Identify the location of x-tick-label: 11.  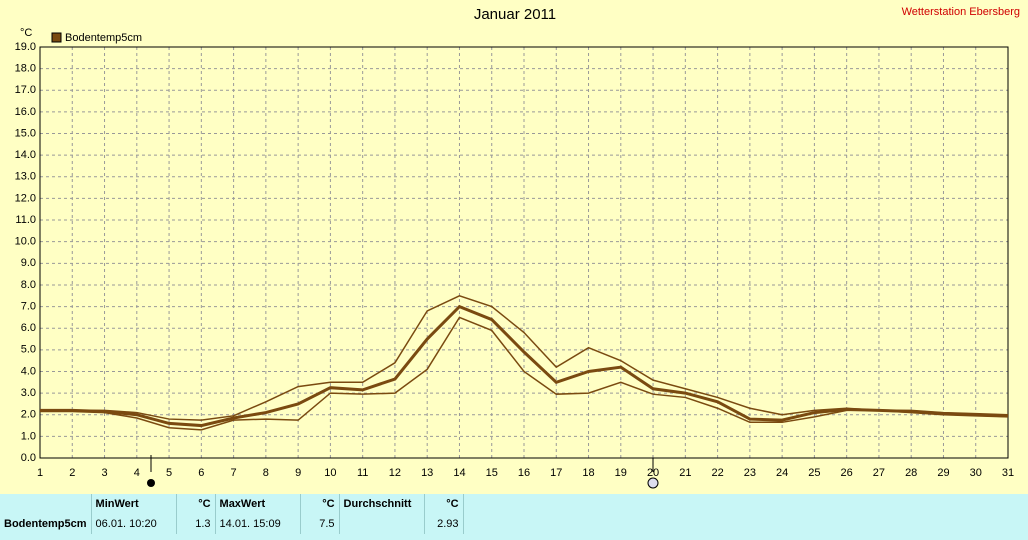
(362, 473).